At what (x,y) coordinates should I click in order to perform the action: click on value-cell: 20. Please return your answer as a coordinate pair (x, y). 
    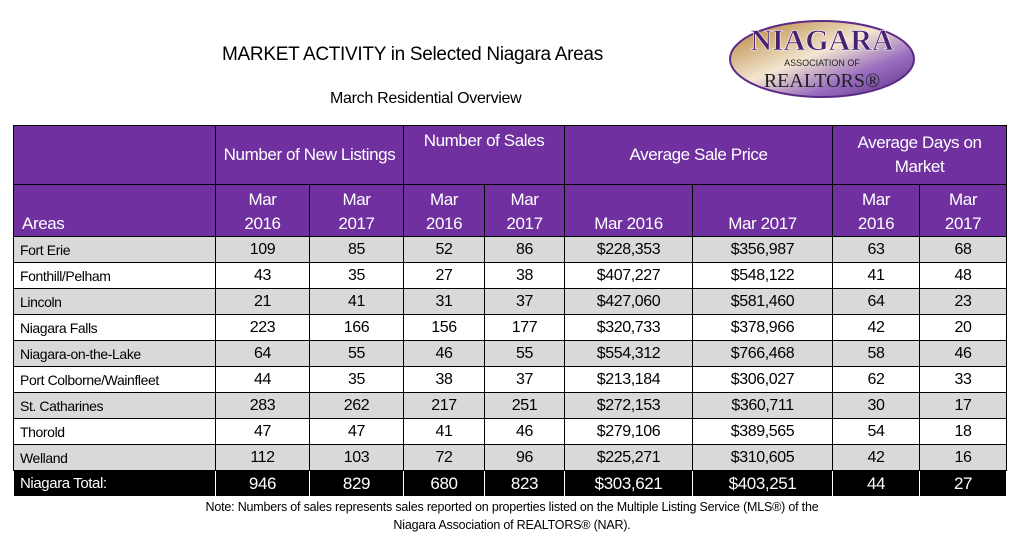
    Looking at the image, I should click on (963, 327).